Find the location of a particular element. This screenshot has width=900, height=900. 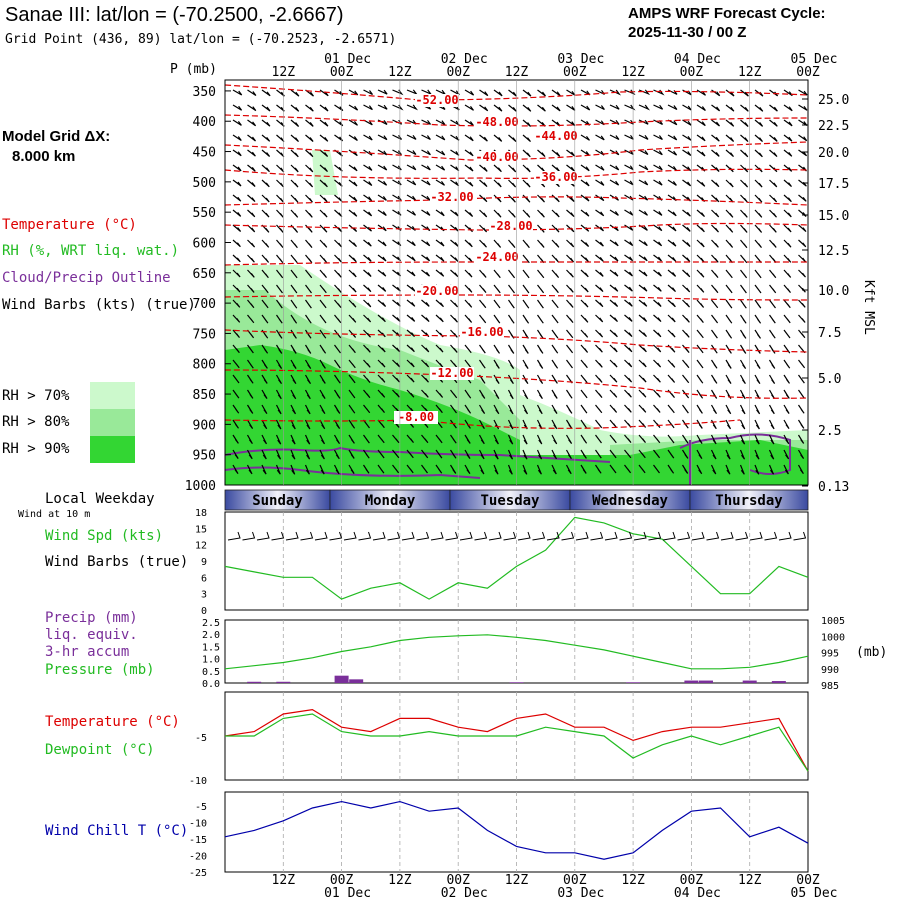

wind-tick: 18 is located at coordinates (201, 513).